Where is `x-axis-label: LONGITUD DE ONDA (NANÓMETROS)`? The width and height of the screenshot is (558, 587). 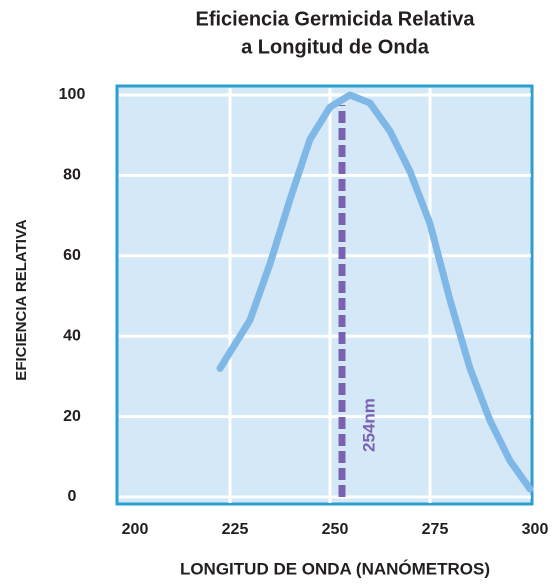 x-axis-label: LONGITUD DE ONDA (NANÓMETROS) is located at coordinates (335, 568).